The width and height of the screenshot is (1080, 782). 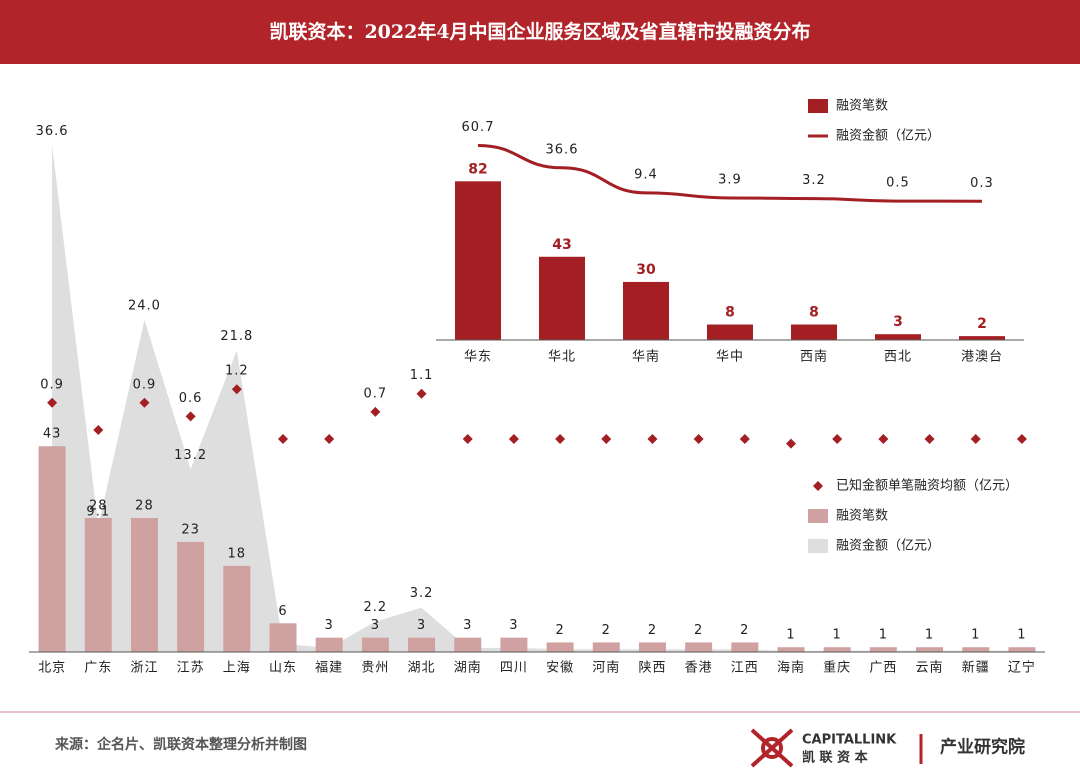 What do you see at coordinates (745, 668) in the screenshot?
I see `x-tick-label: 江西` at bounding box center [745, 668].